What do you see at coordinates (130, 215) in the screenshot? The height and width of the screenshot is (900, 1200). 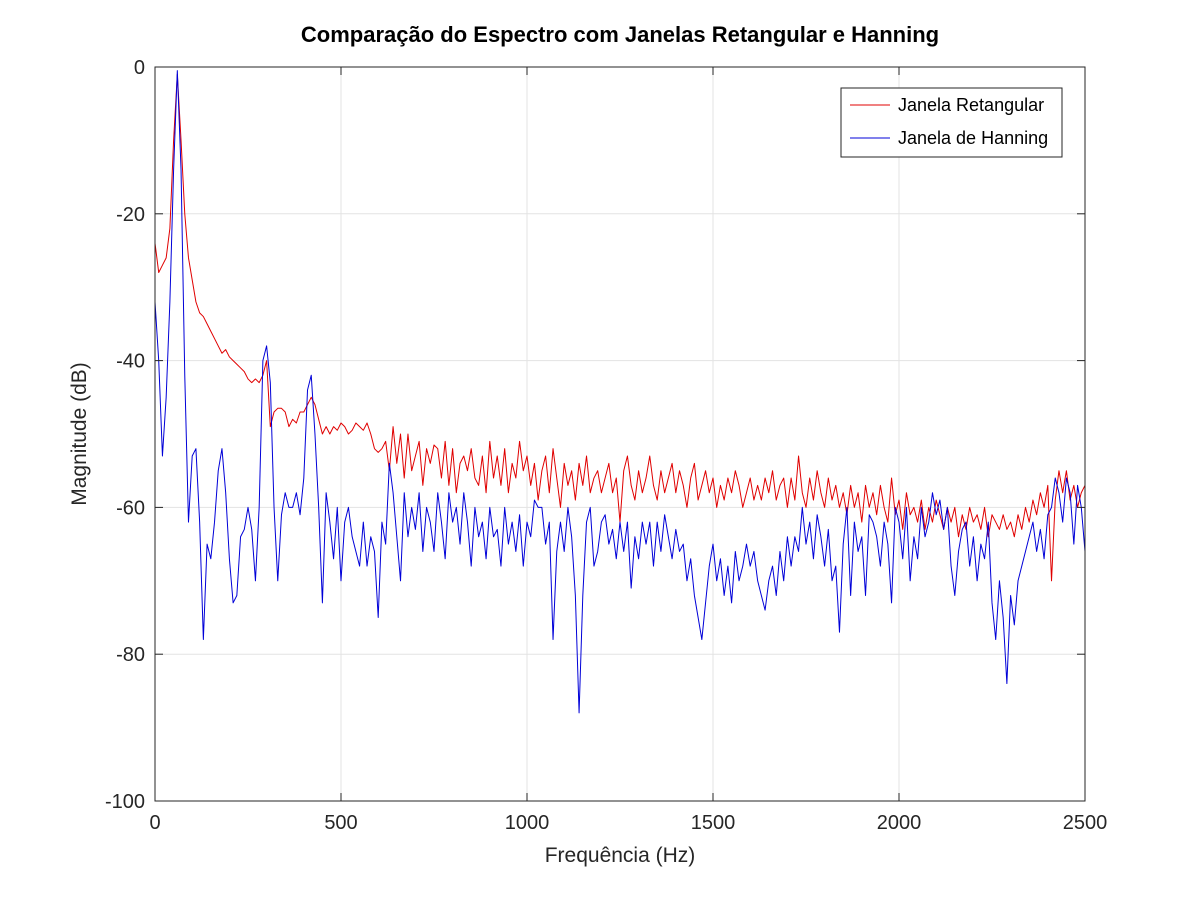 I see `y-tick-label: -20` at bounding box center [130, 215].